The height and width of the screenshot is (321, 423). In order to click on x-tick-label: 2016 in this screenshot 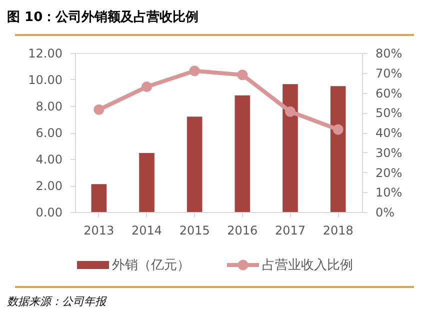, I will do `click(242, 231)`.